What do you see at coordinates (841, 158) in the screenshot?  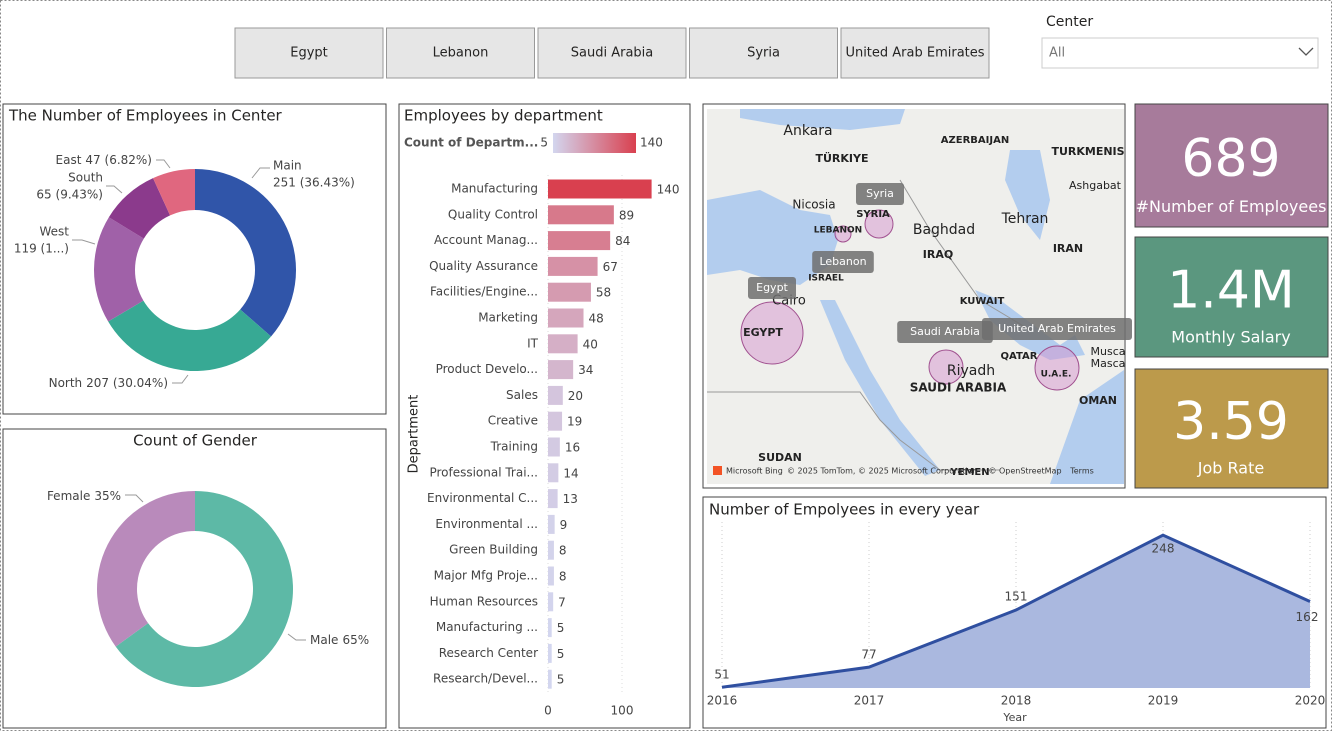 I see `map-place: TÜRKIYE` at bounding box center [841, 158].